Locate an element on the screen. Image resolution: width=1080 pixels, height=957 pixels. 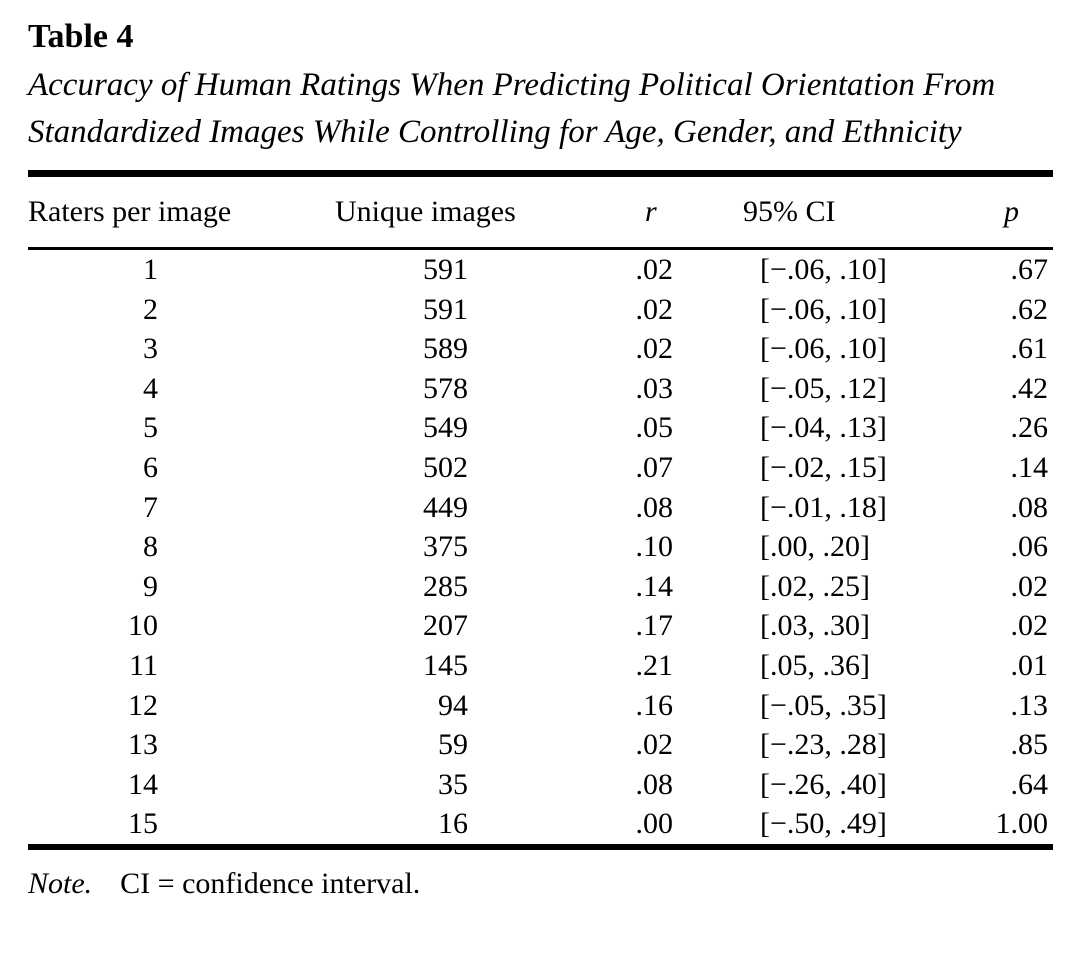
cell-ci: [−.50, .49] is located at coordinates (823, 824).